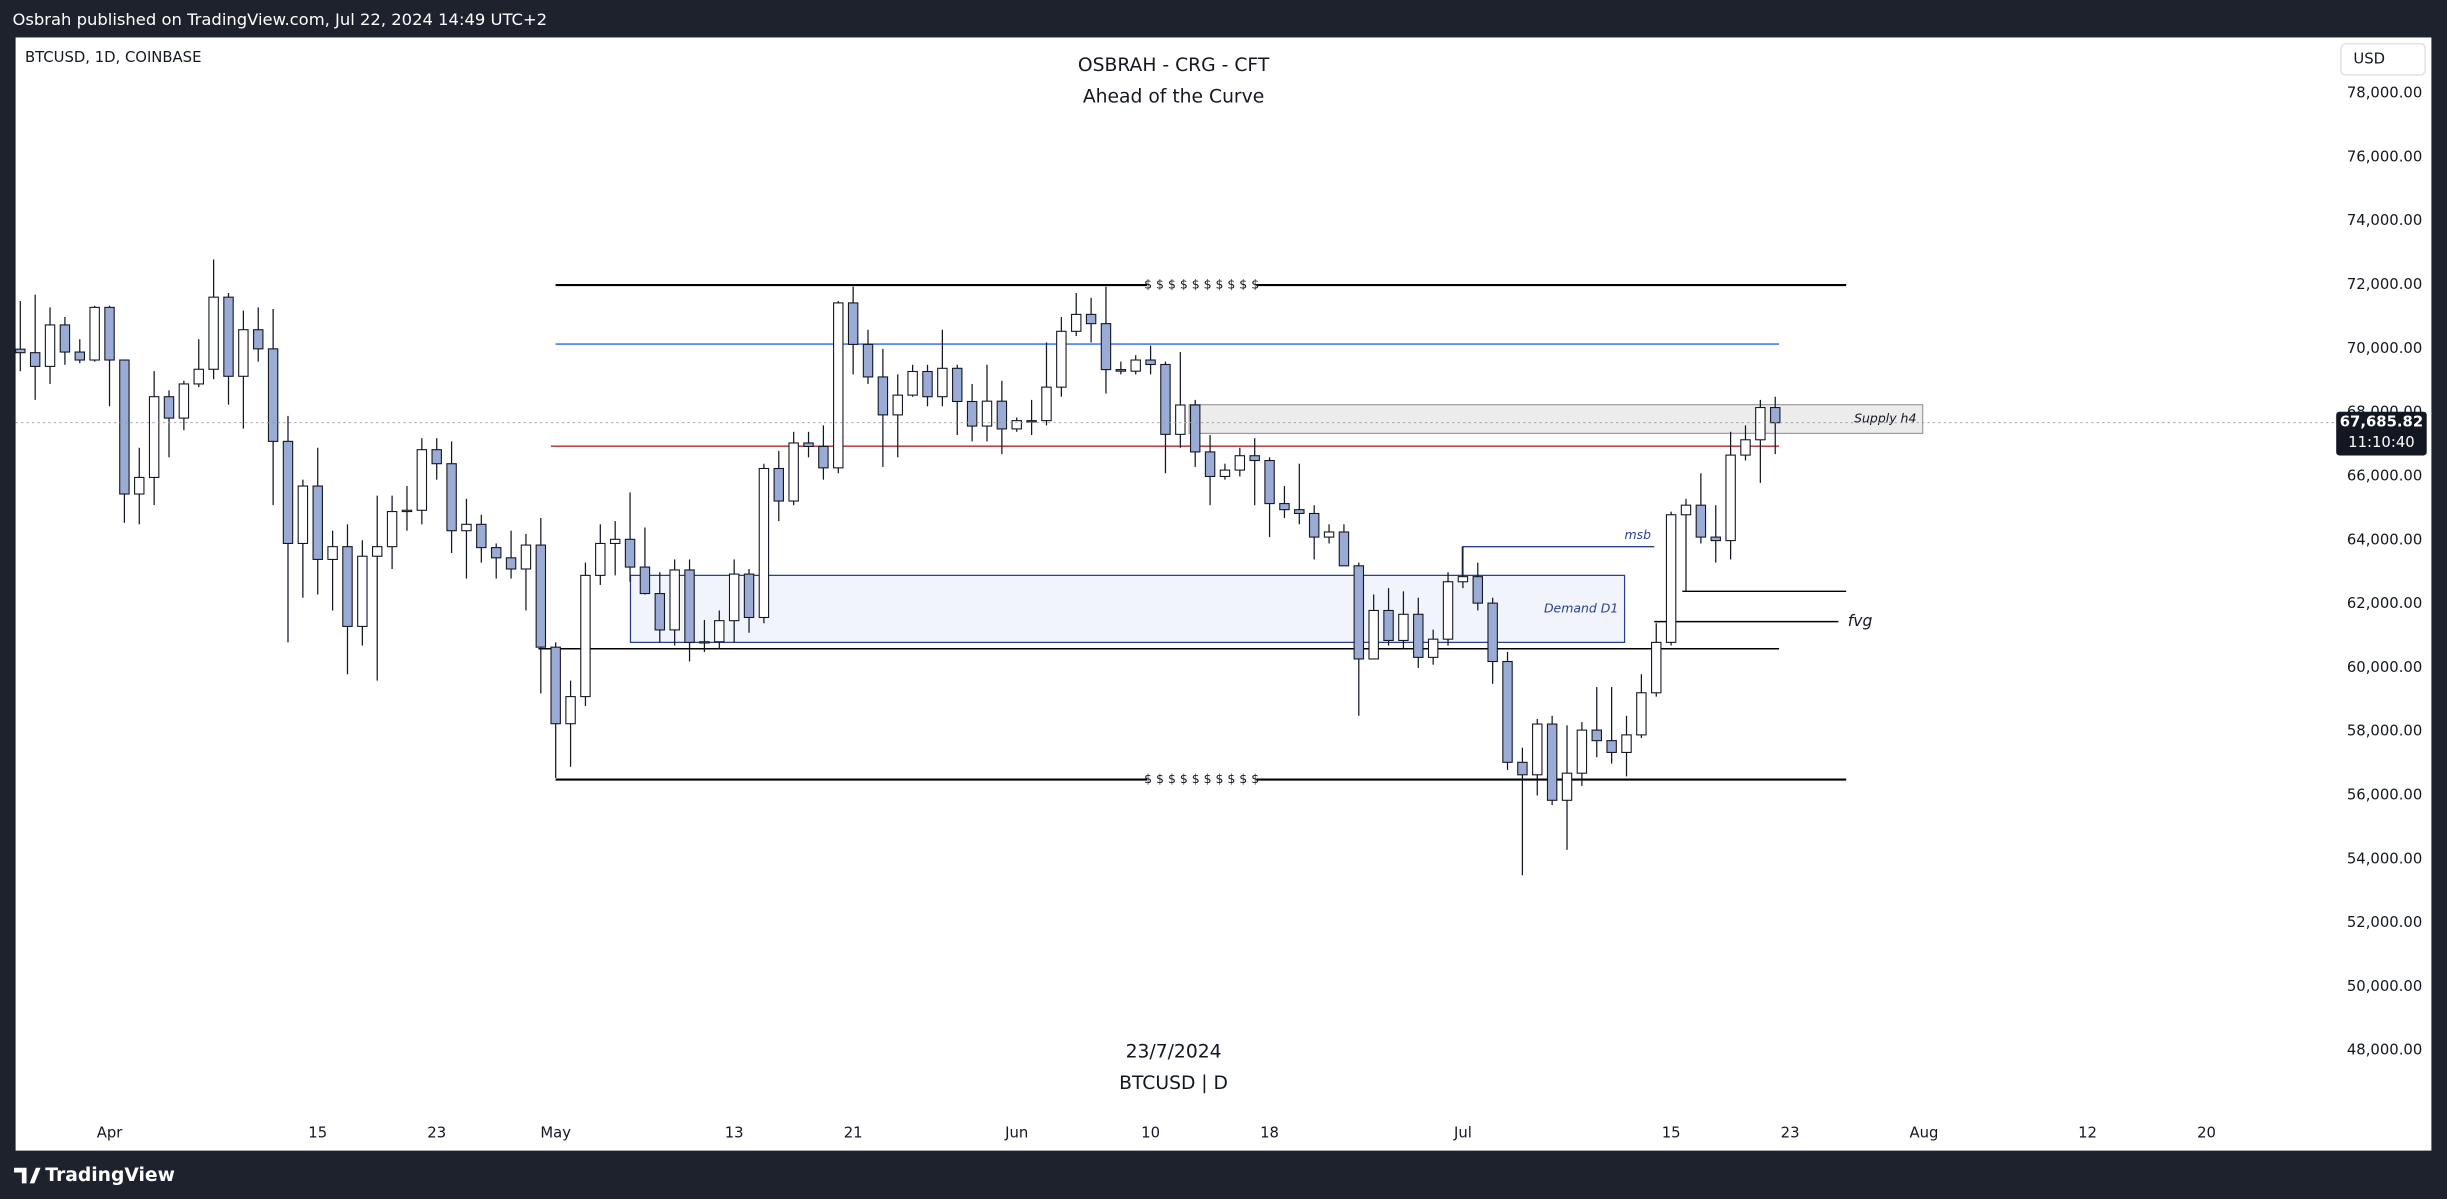 This screenshot has height=1199, width=2447. I want to click on watermark-symbol: BTCUSD | D, so click(1173, 1083).